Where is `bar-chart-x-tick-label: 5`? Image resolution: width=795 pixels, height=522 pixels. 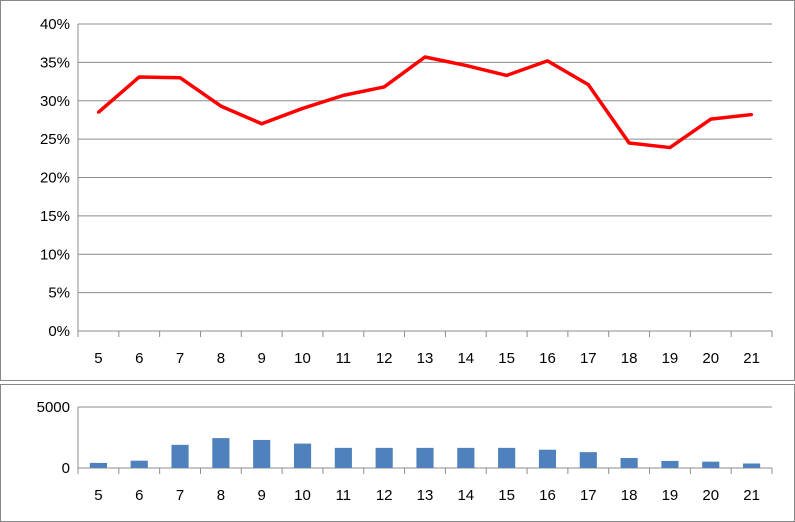 bar-chart-x-tick-label: 5 is located at coordinates (98, 495).